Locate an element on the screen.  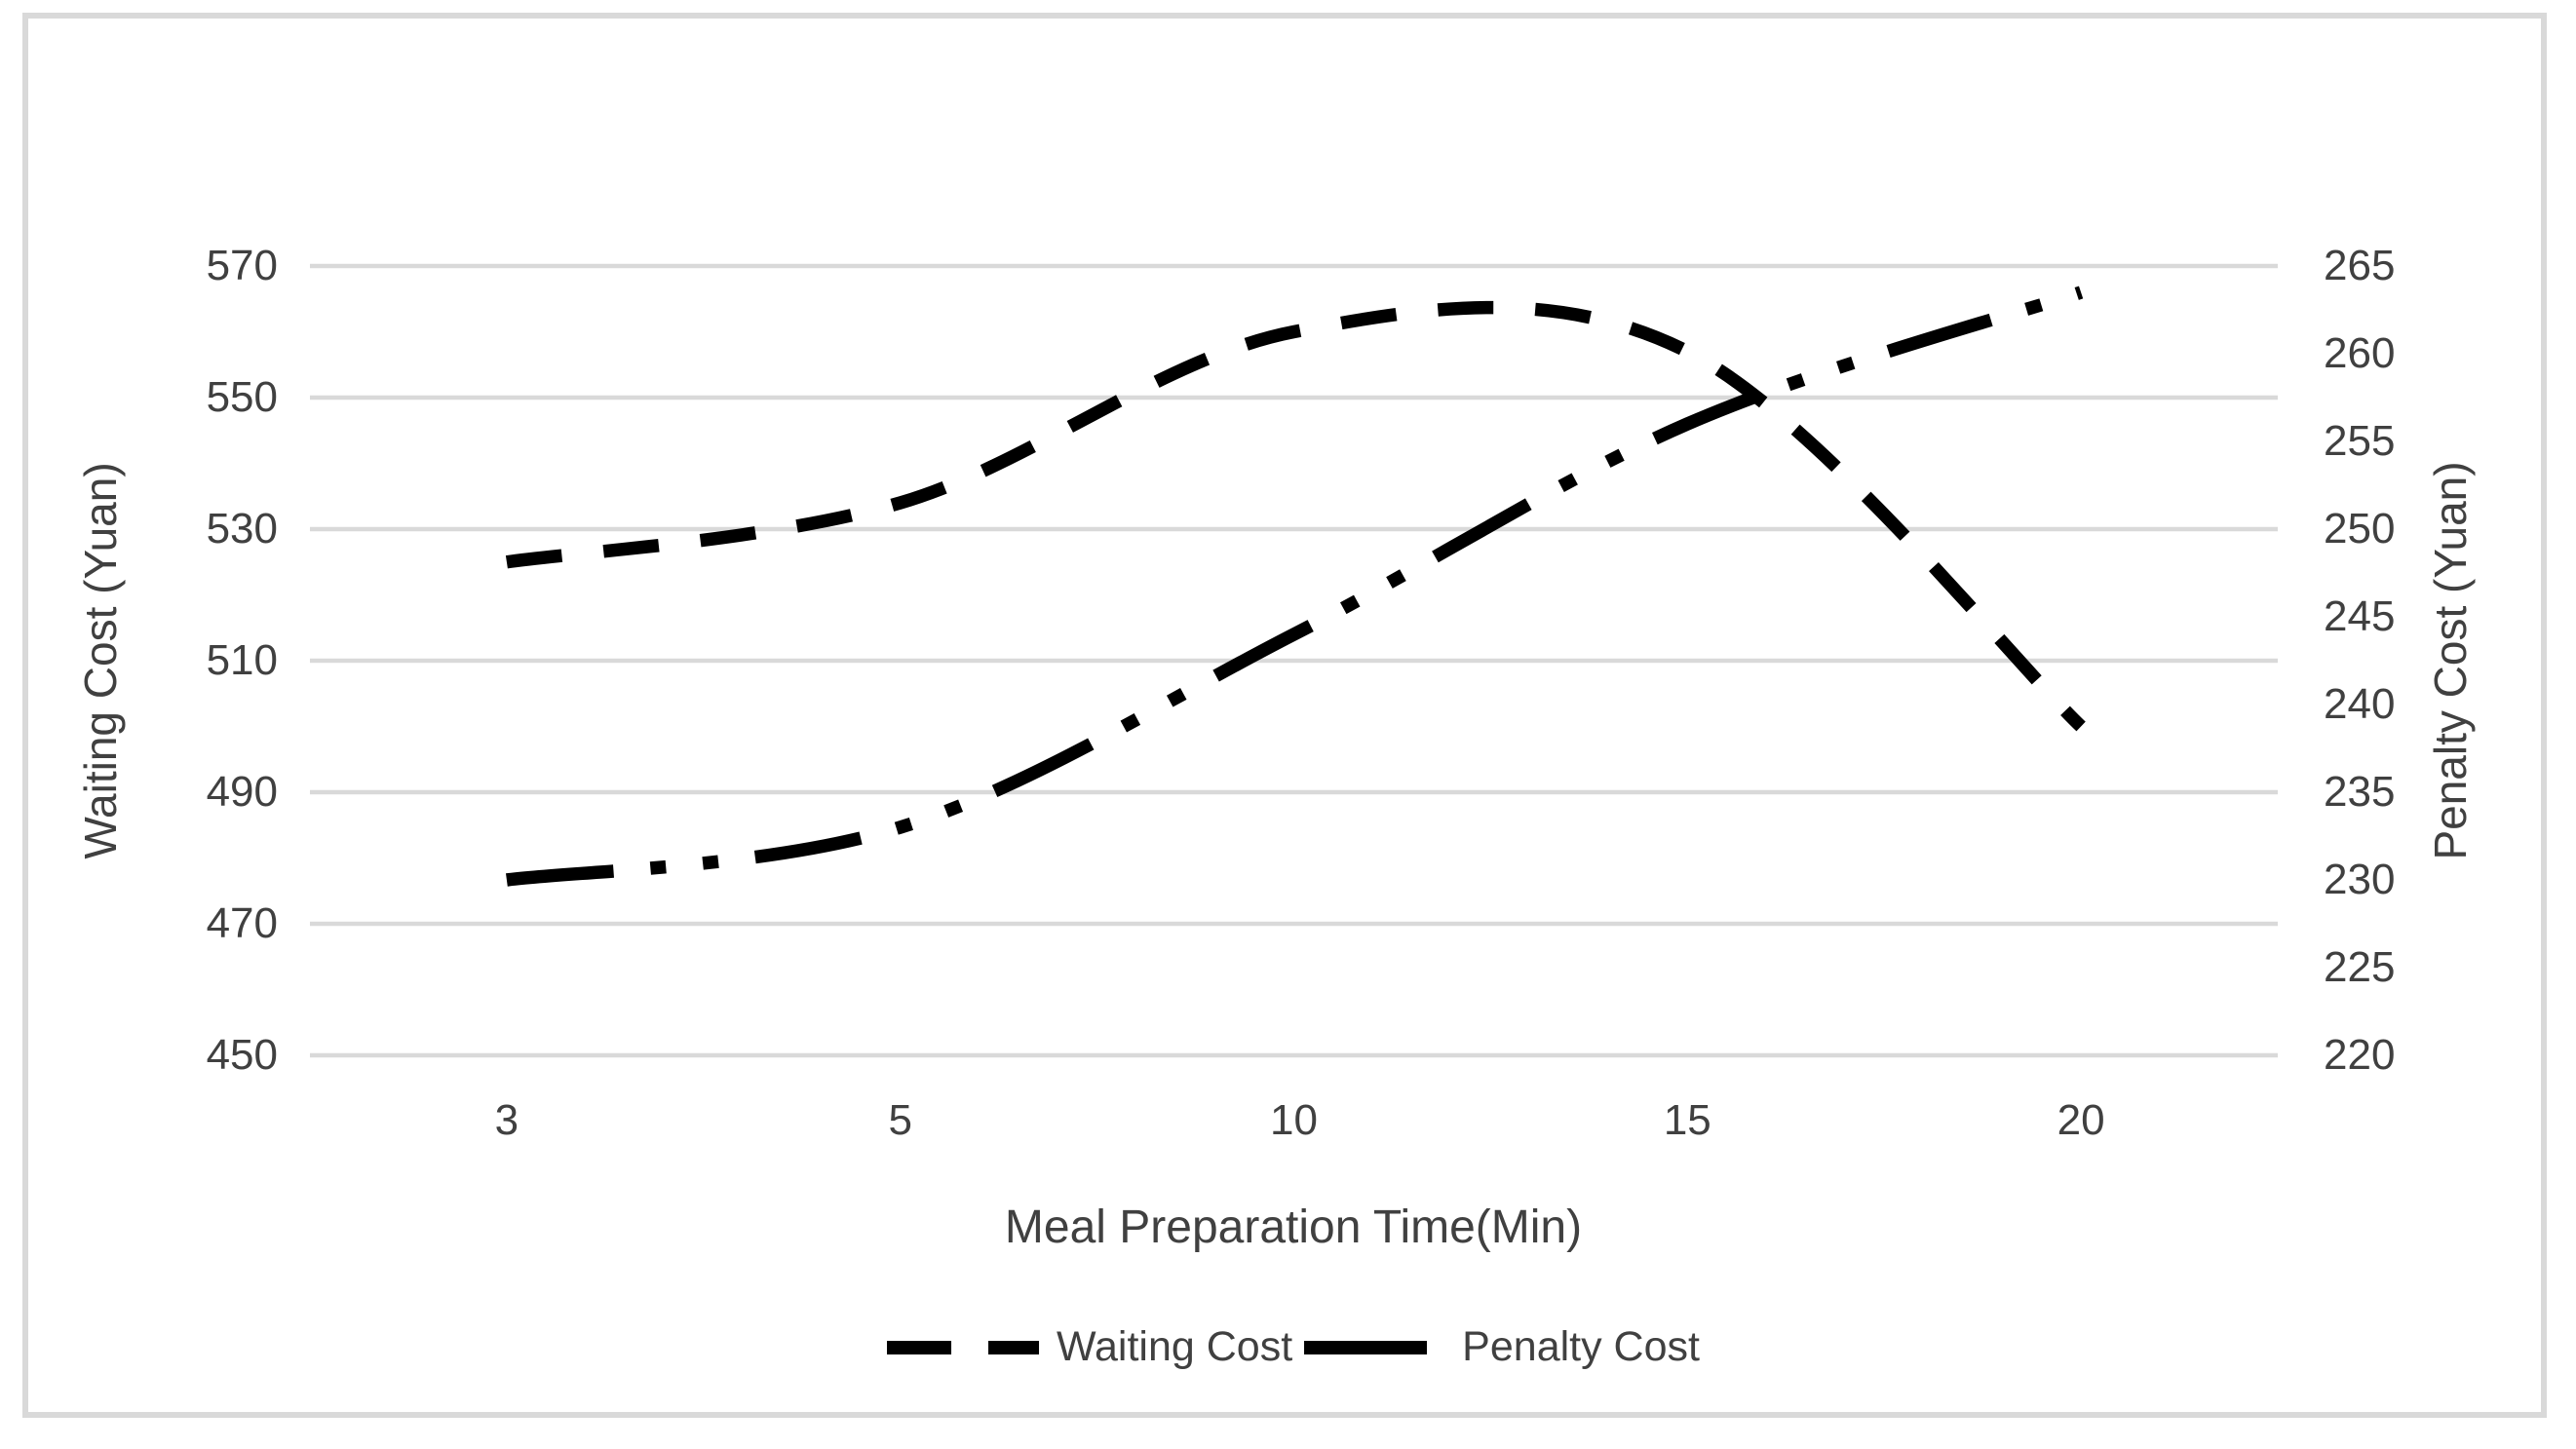
y-left-tick-label: 470 is located at coordinates (242, 923).